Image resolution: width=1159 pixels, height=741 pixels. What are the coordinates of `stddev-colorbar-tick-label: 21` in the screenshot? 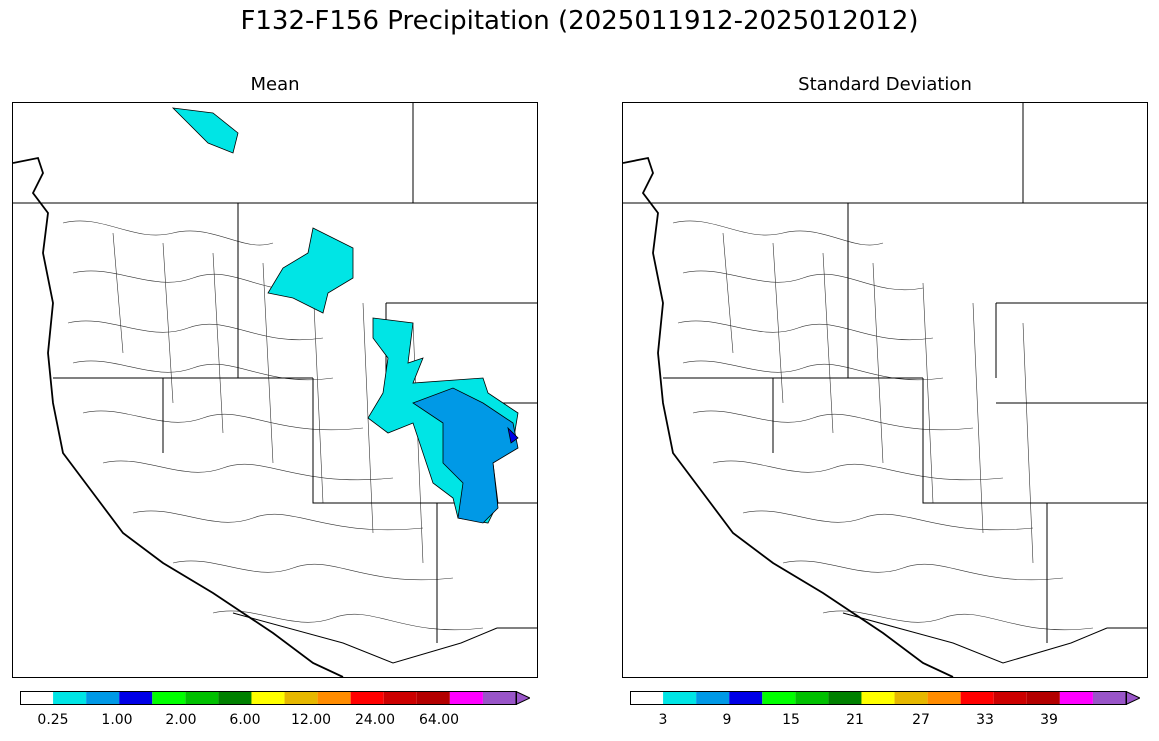 It's located at (855, 720).